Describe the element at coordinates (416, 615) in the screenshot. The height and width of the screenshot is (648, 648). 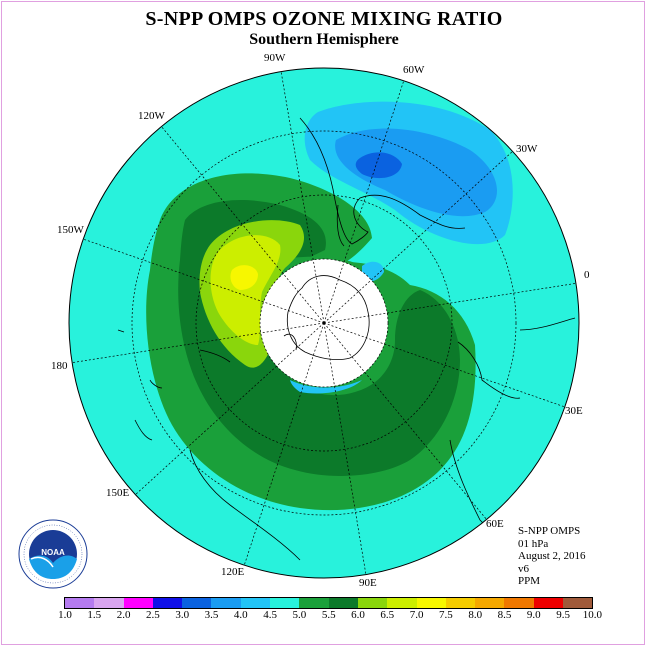
I see `colorbar-tick-label: 7.0` at that location.